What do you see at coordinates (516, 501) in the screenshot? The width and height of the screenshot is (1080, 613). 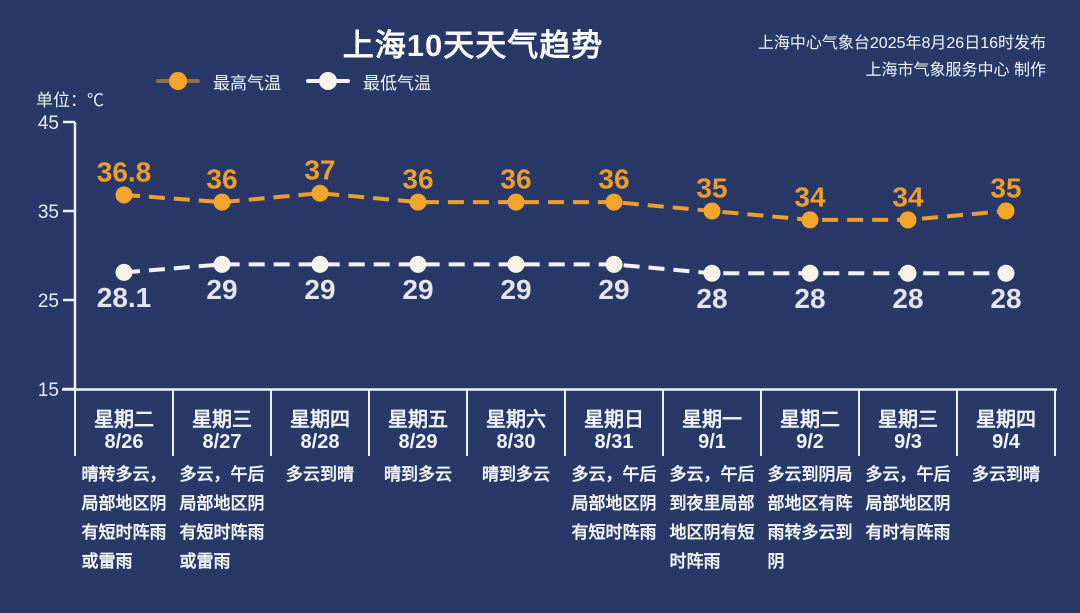 I see `day-column-8-30: 星期六 8/30 晴到多云` at bounding box center [516, 501].